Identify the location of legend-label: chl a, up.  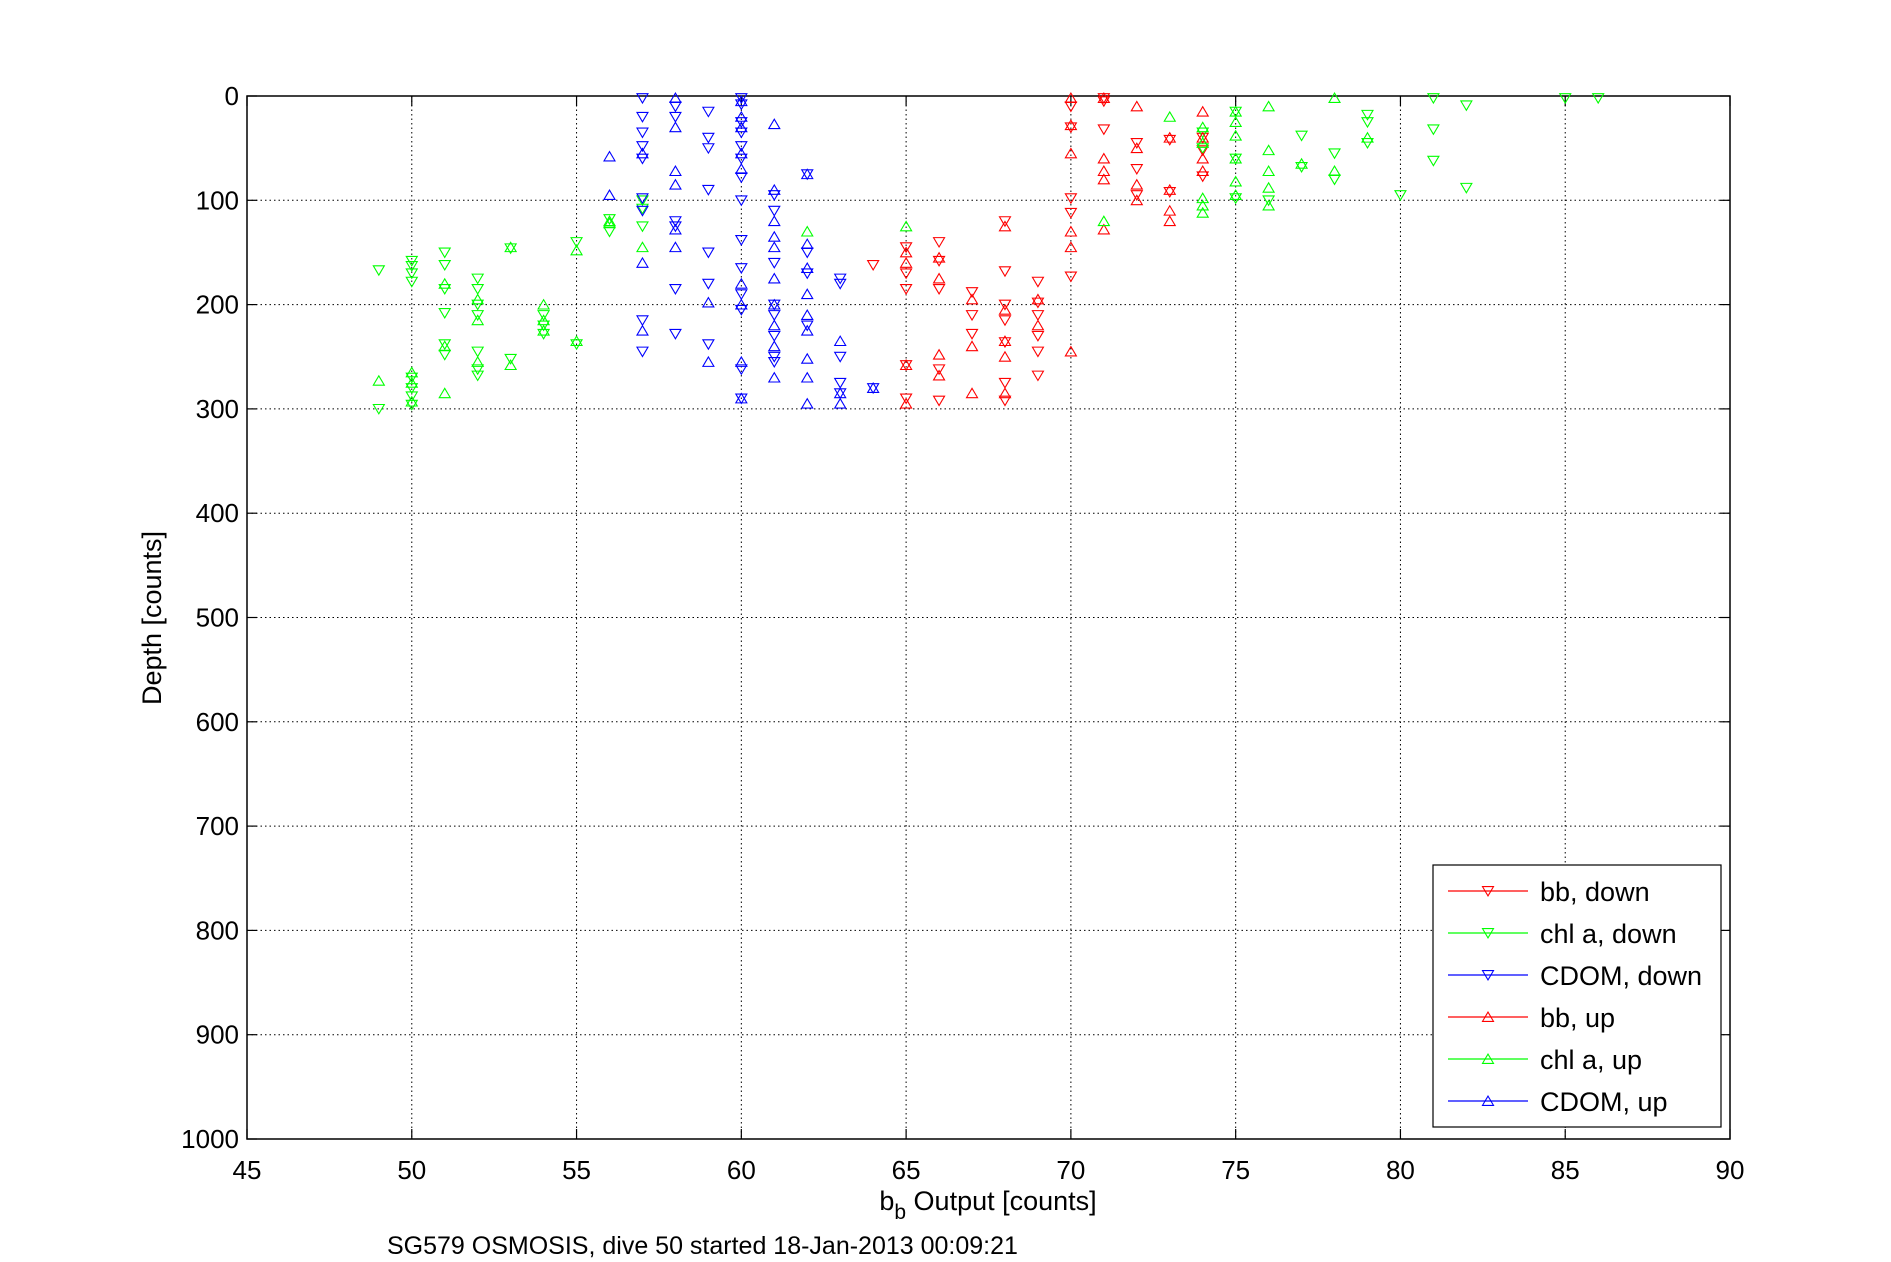
(1591, 1060).